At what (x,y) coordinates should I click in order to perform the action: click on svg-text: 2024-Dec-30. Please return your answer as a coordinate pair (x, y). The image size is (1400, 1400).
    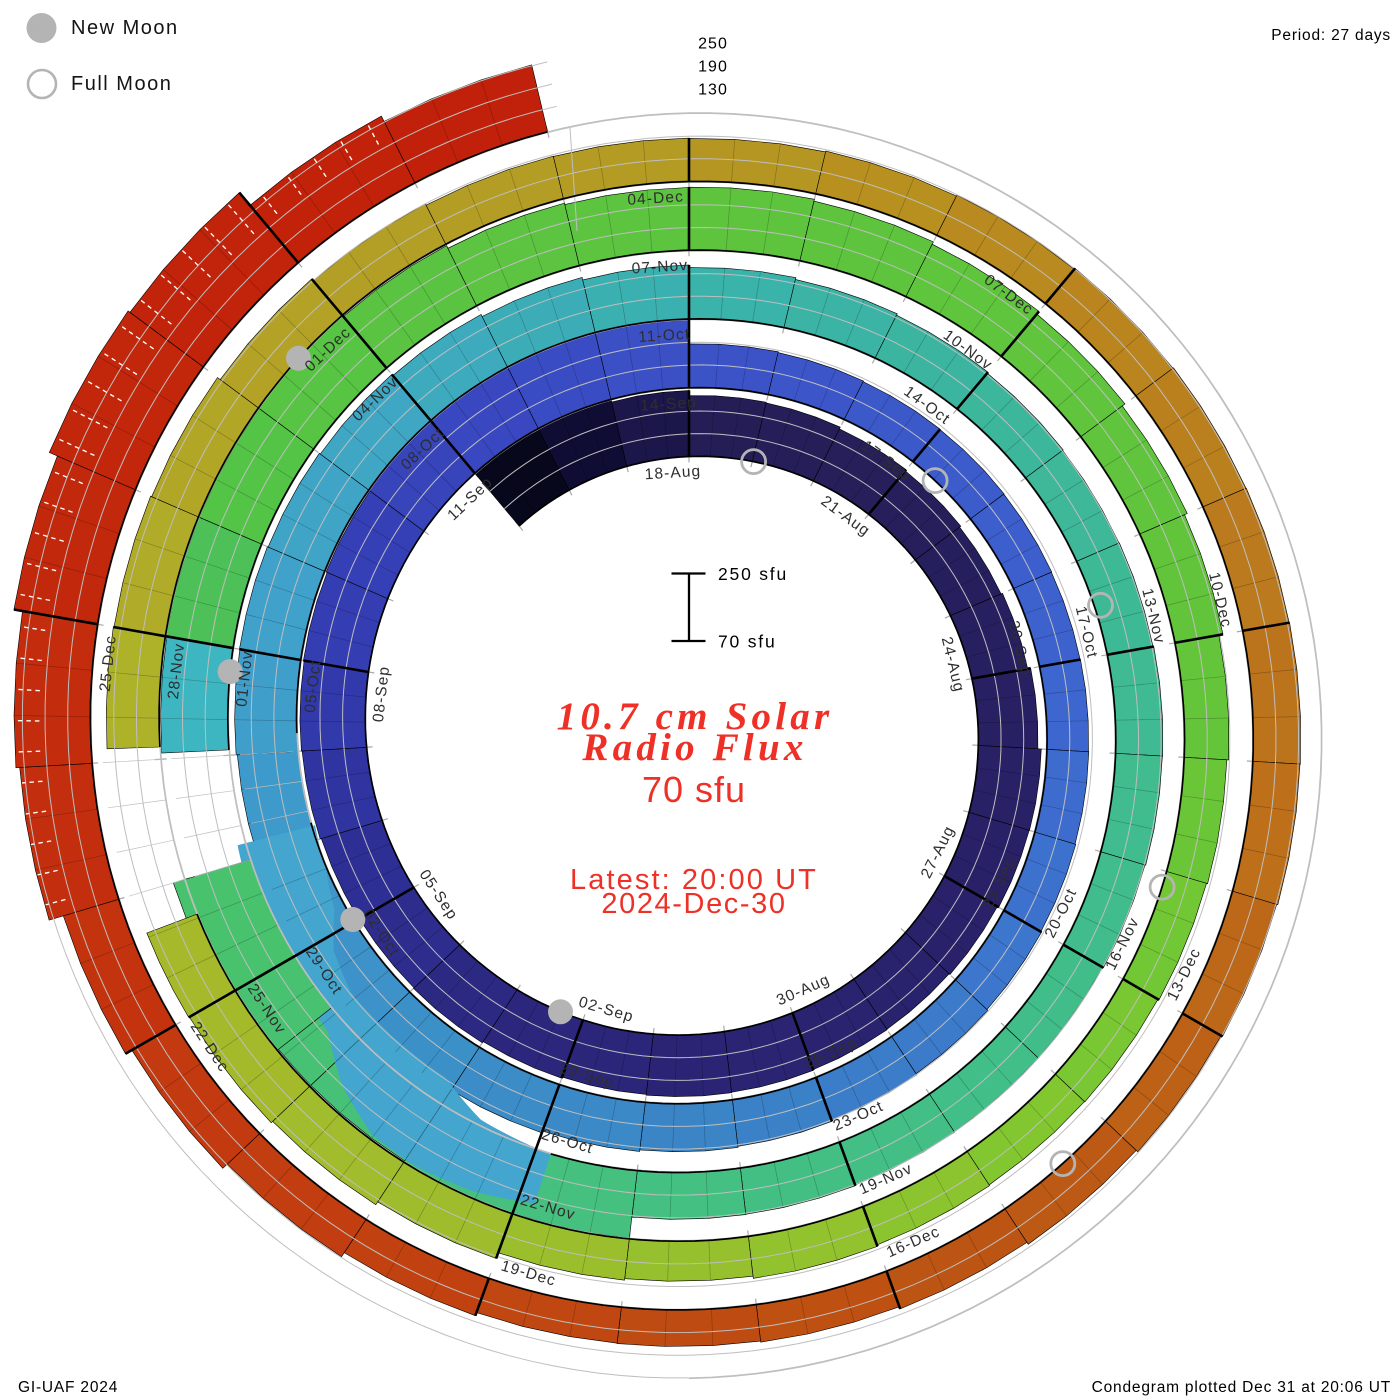
    Looking at the image, I should click on (693, 904).